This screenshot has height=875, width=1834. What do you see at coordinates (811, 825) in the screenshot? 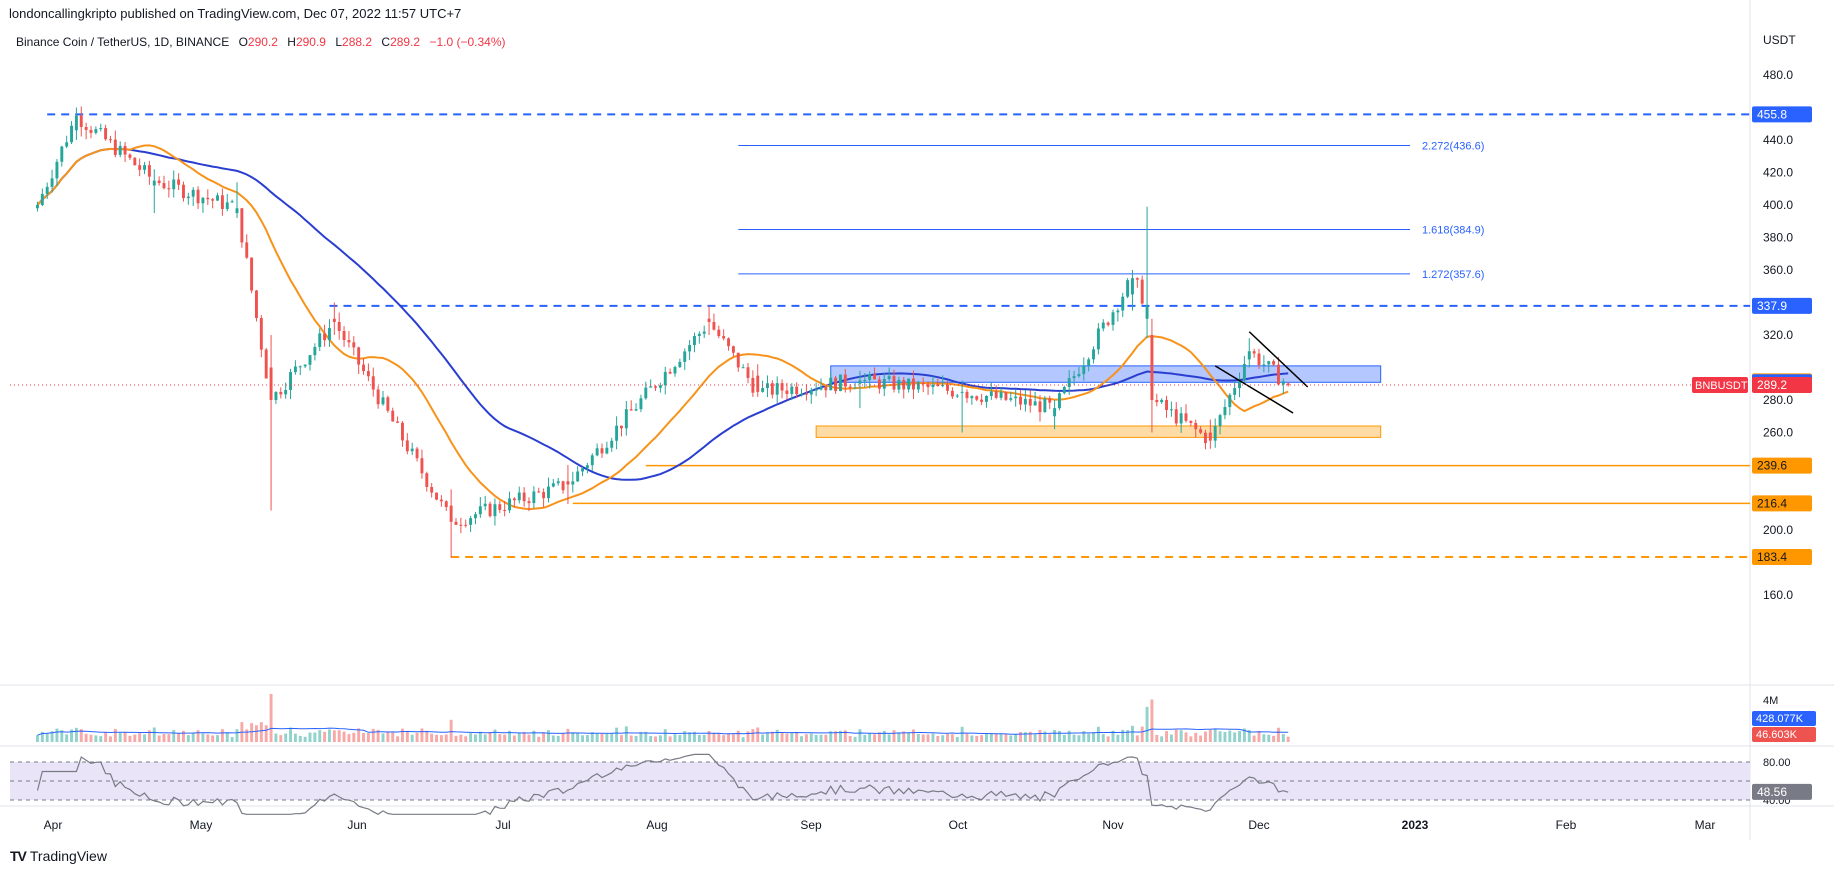
I see `x-tick-label: Sep` at bounding box center [811, 825].